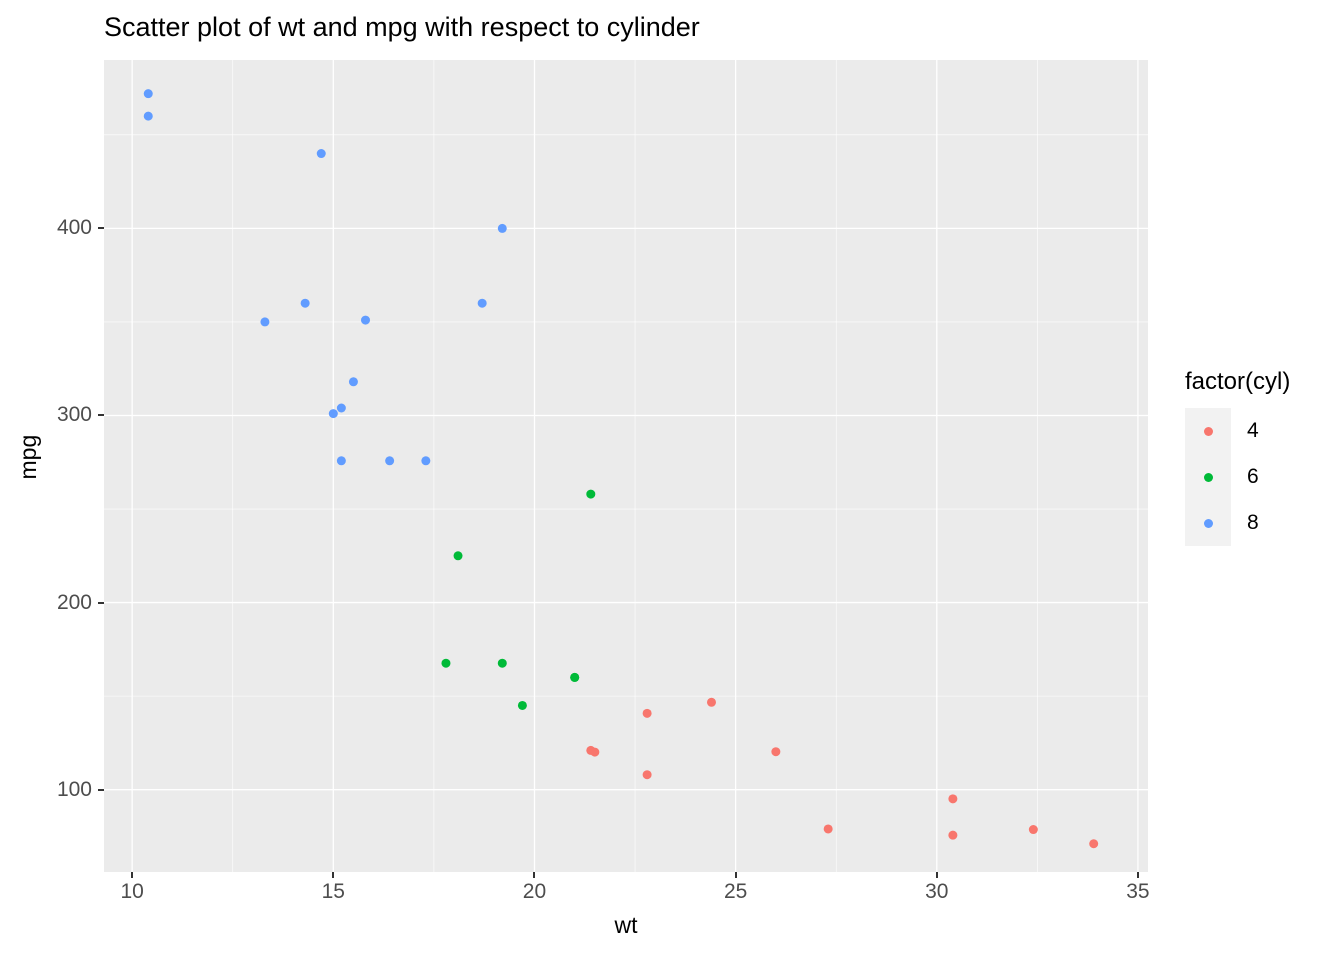 Image resolution: width=1344 pixels, height=960 pixels. Describe the element at coordinates (74, 415) in the screenshot. I see `y-tick-label: 300` at that location.